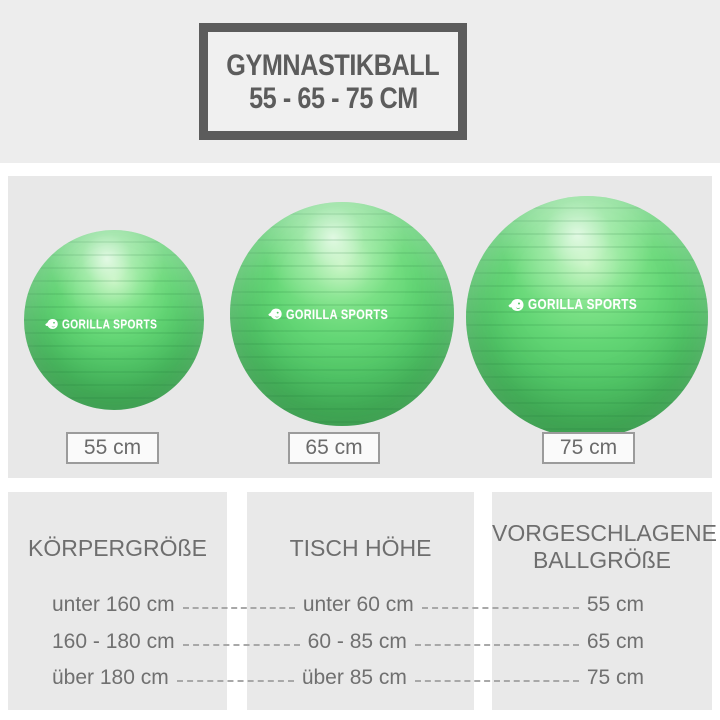 Image resolution: width=720 pixels, height=720 pixels. I want to click on size-label-text: 75 cm, so click(588, 447).